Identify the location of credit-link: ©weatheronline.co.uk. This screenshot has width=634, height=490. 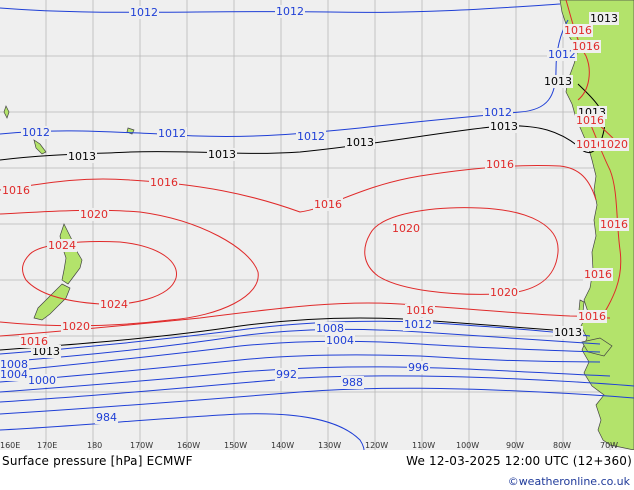
(568, 481).